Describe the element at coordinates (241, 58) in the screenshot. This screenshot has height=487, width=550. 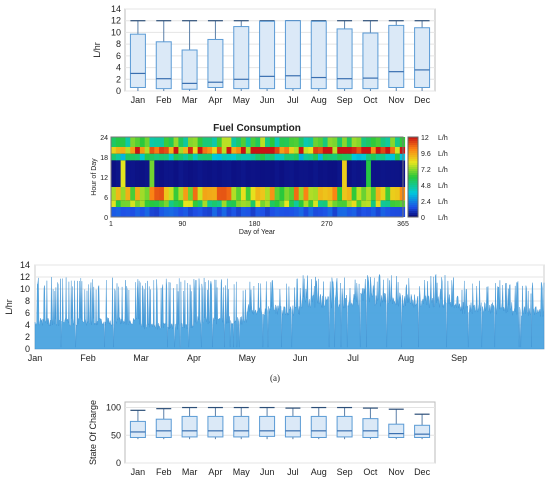
I see `box-may` at that location.